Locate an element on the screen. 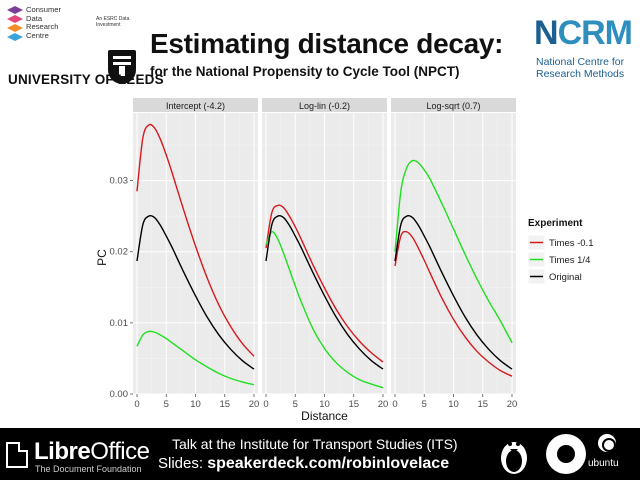 The height and width of the screenshot is (480, 640). legend-title: Experiment is located at coordinates (555, 223).